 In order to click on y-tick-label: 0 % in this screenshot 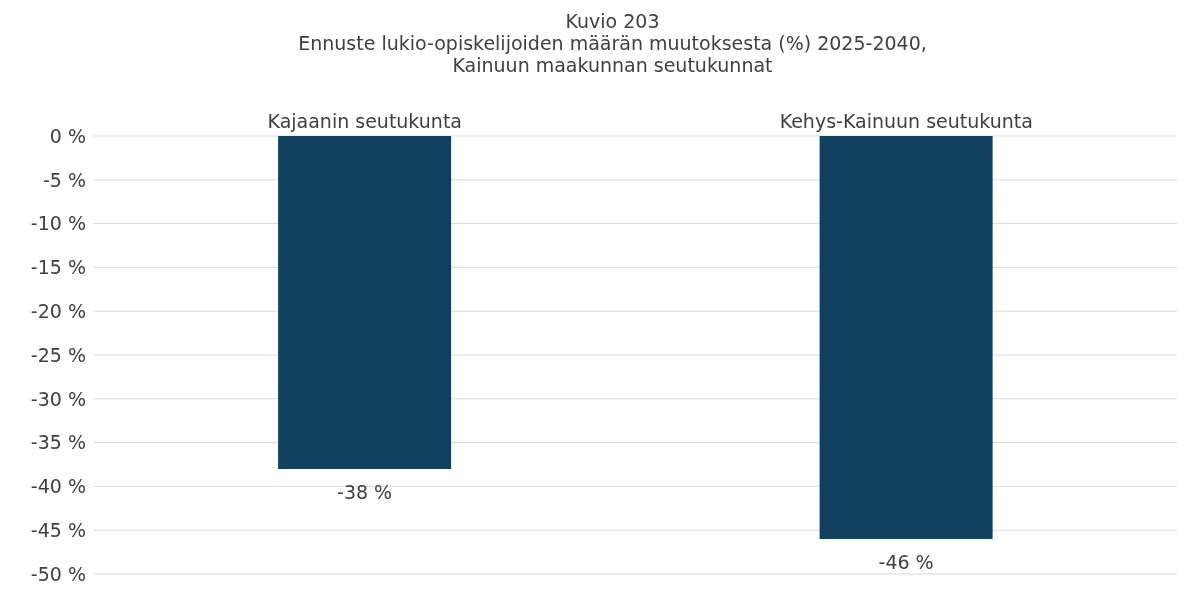, I will do `click(67, 135)`.